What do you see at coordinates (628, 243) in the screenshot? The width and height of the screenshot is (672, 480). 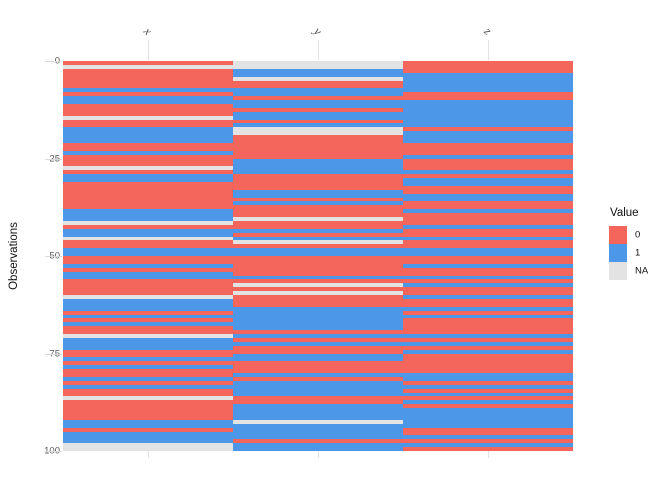 I see `legend: Value 0 1 NA` at bounding box center [628, 243].